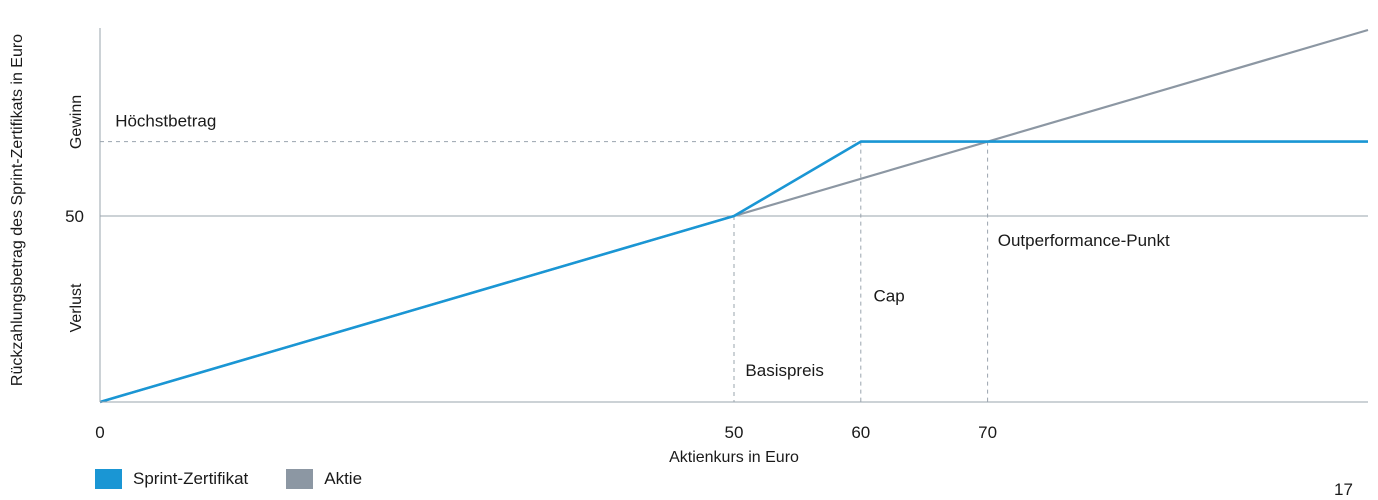 This screenshot has width=1378, height=500. What do you see at coordinates (888, 296) in the screenshot?
I see `annotation-cap: Cap` at bounding box center [888, 296].